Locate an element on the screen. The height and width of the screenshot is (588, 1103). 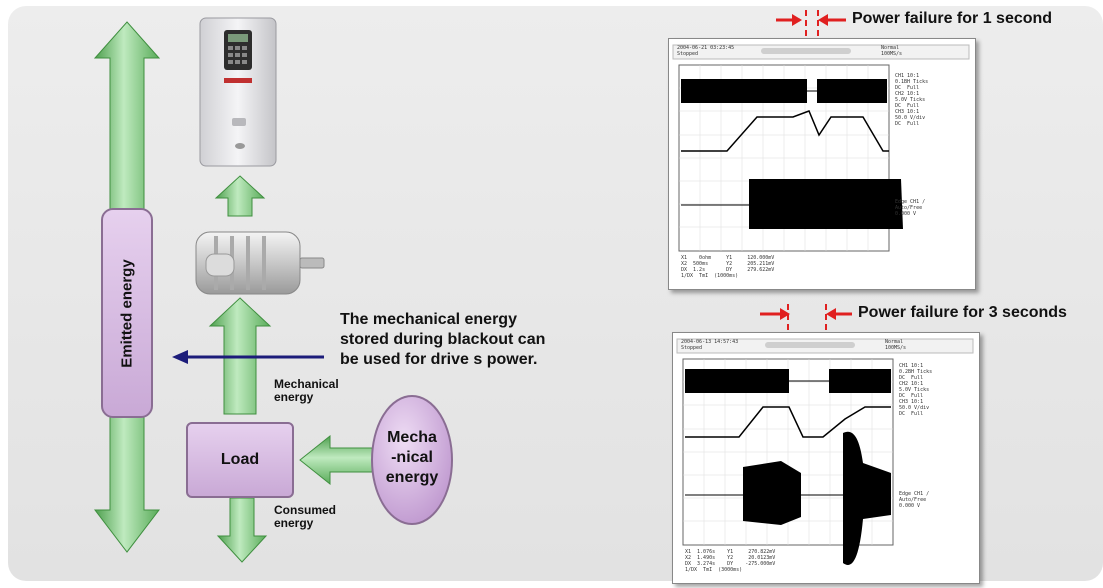
load-box: Load is located at coordinates (240, 460).